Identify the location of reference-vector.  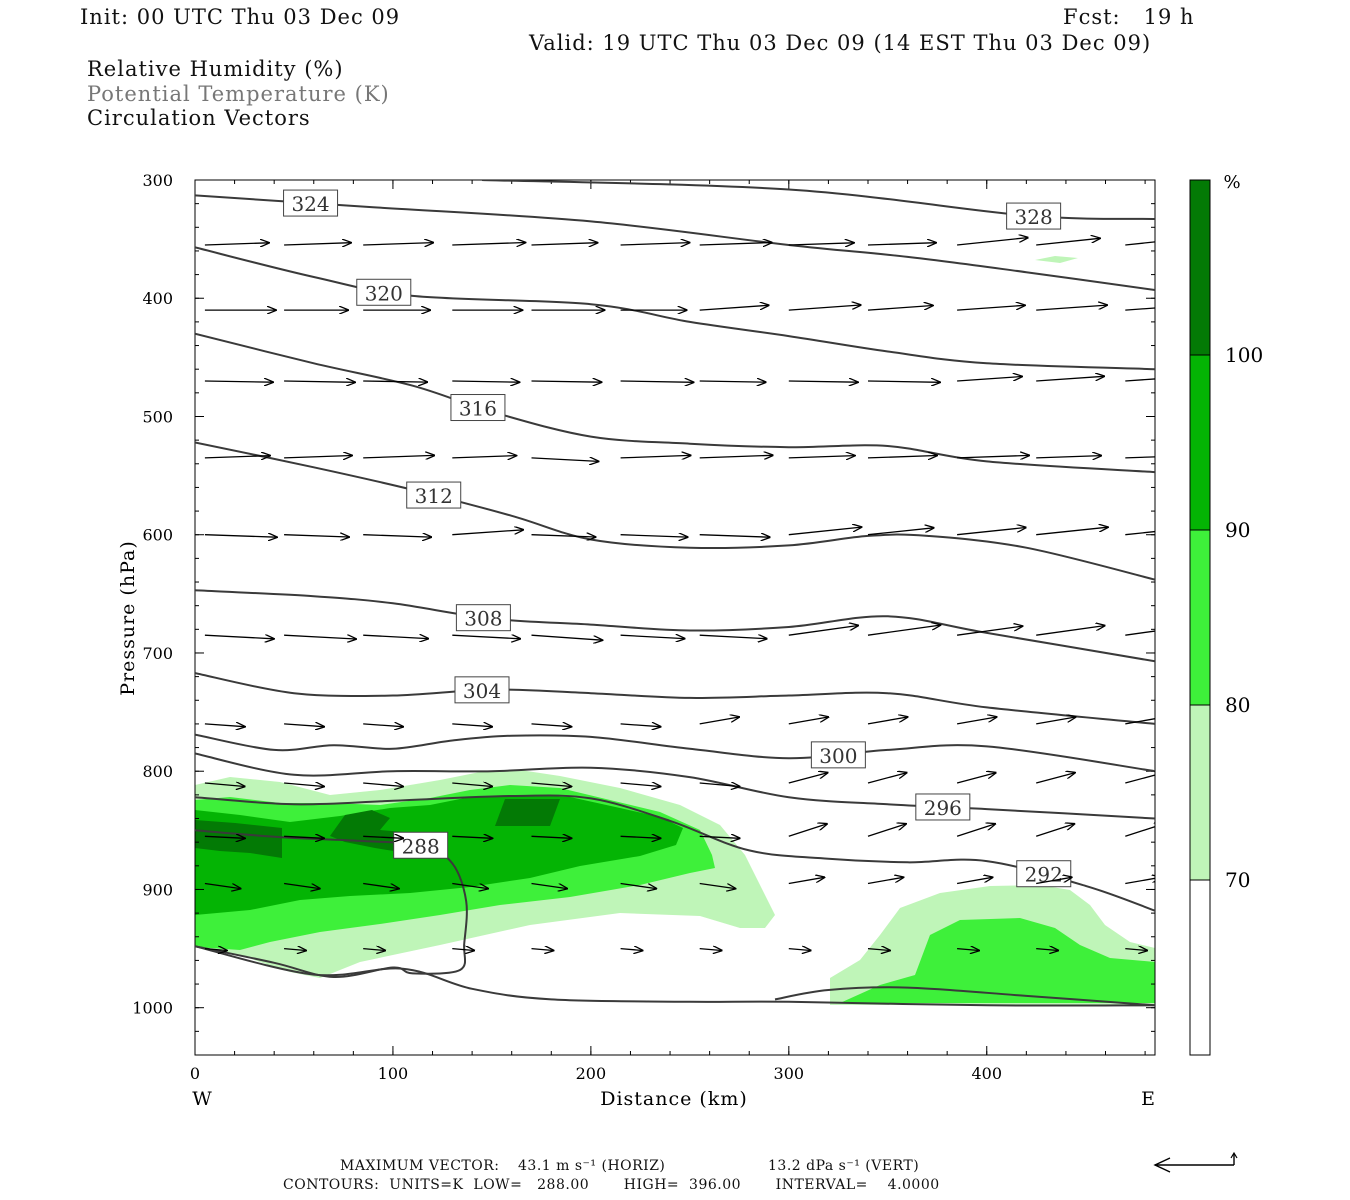
(1195, 1162).